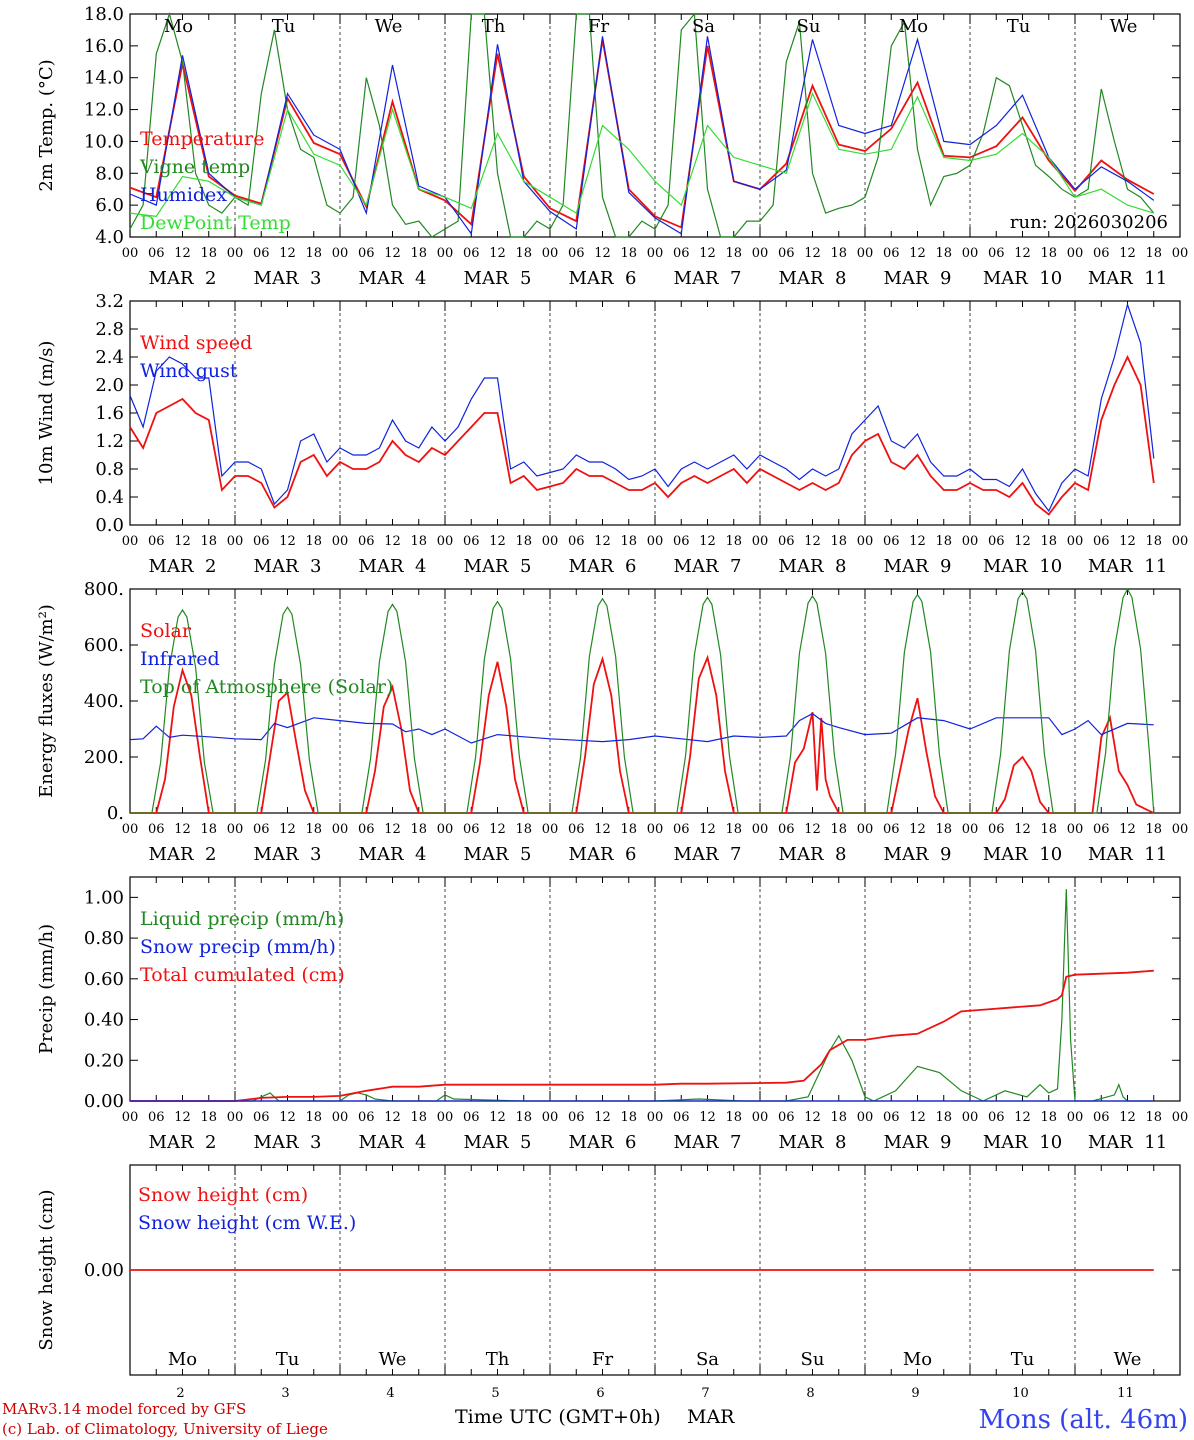 The image size is (1194, 1440). What do you see at coordinates (182, 1359) in the screenshot?
I see `day-name-label: Mo` at bounding box center [182, 1359].